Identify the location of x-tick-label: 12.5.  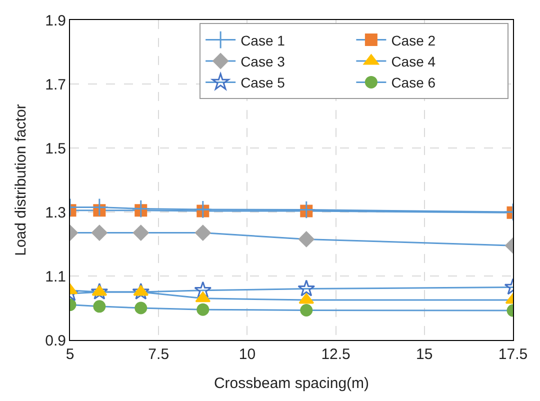
(335, 354).